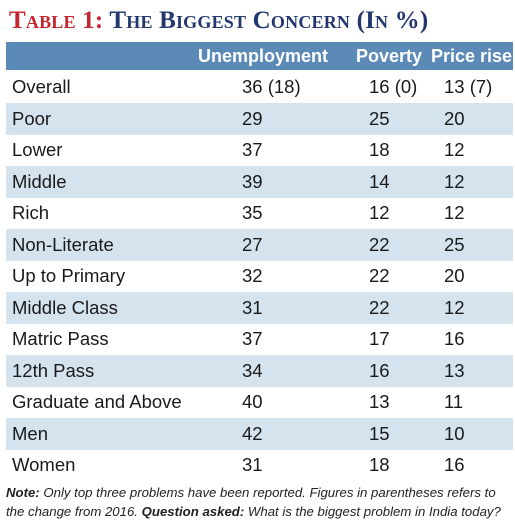 The width and height of the screenshot is (515, 531). I want to click on cell-price-rise: 11, so click(454, 402).